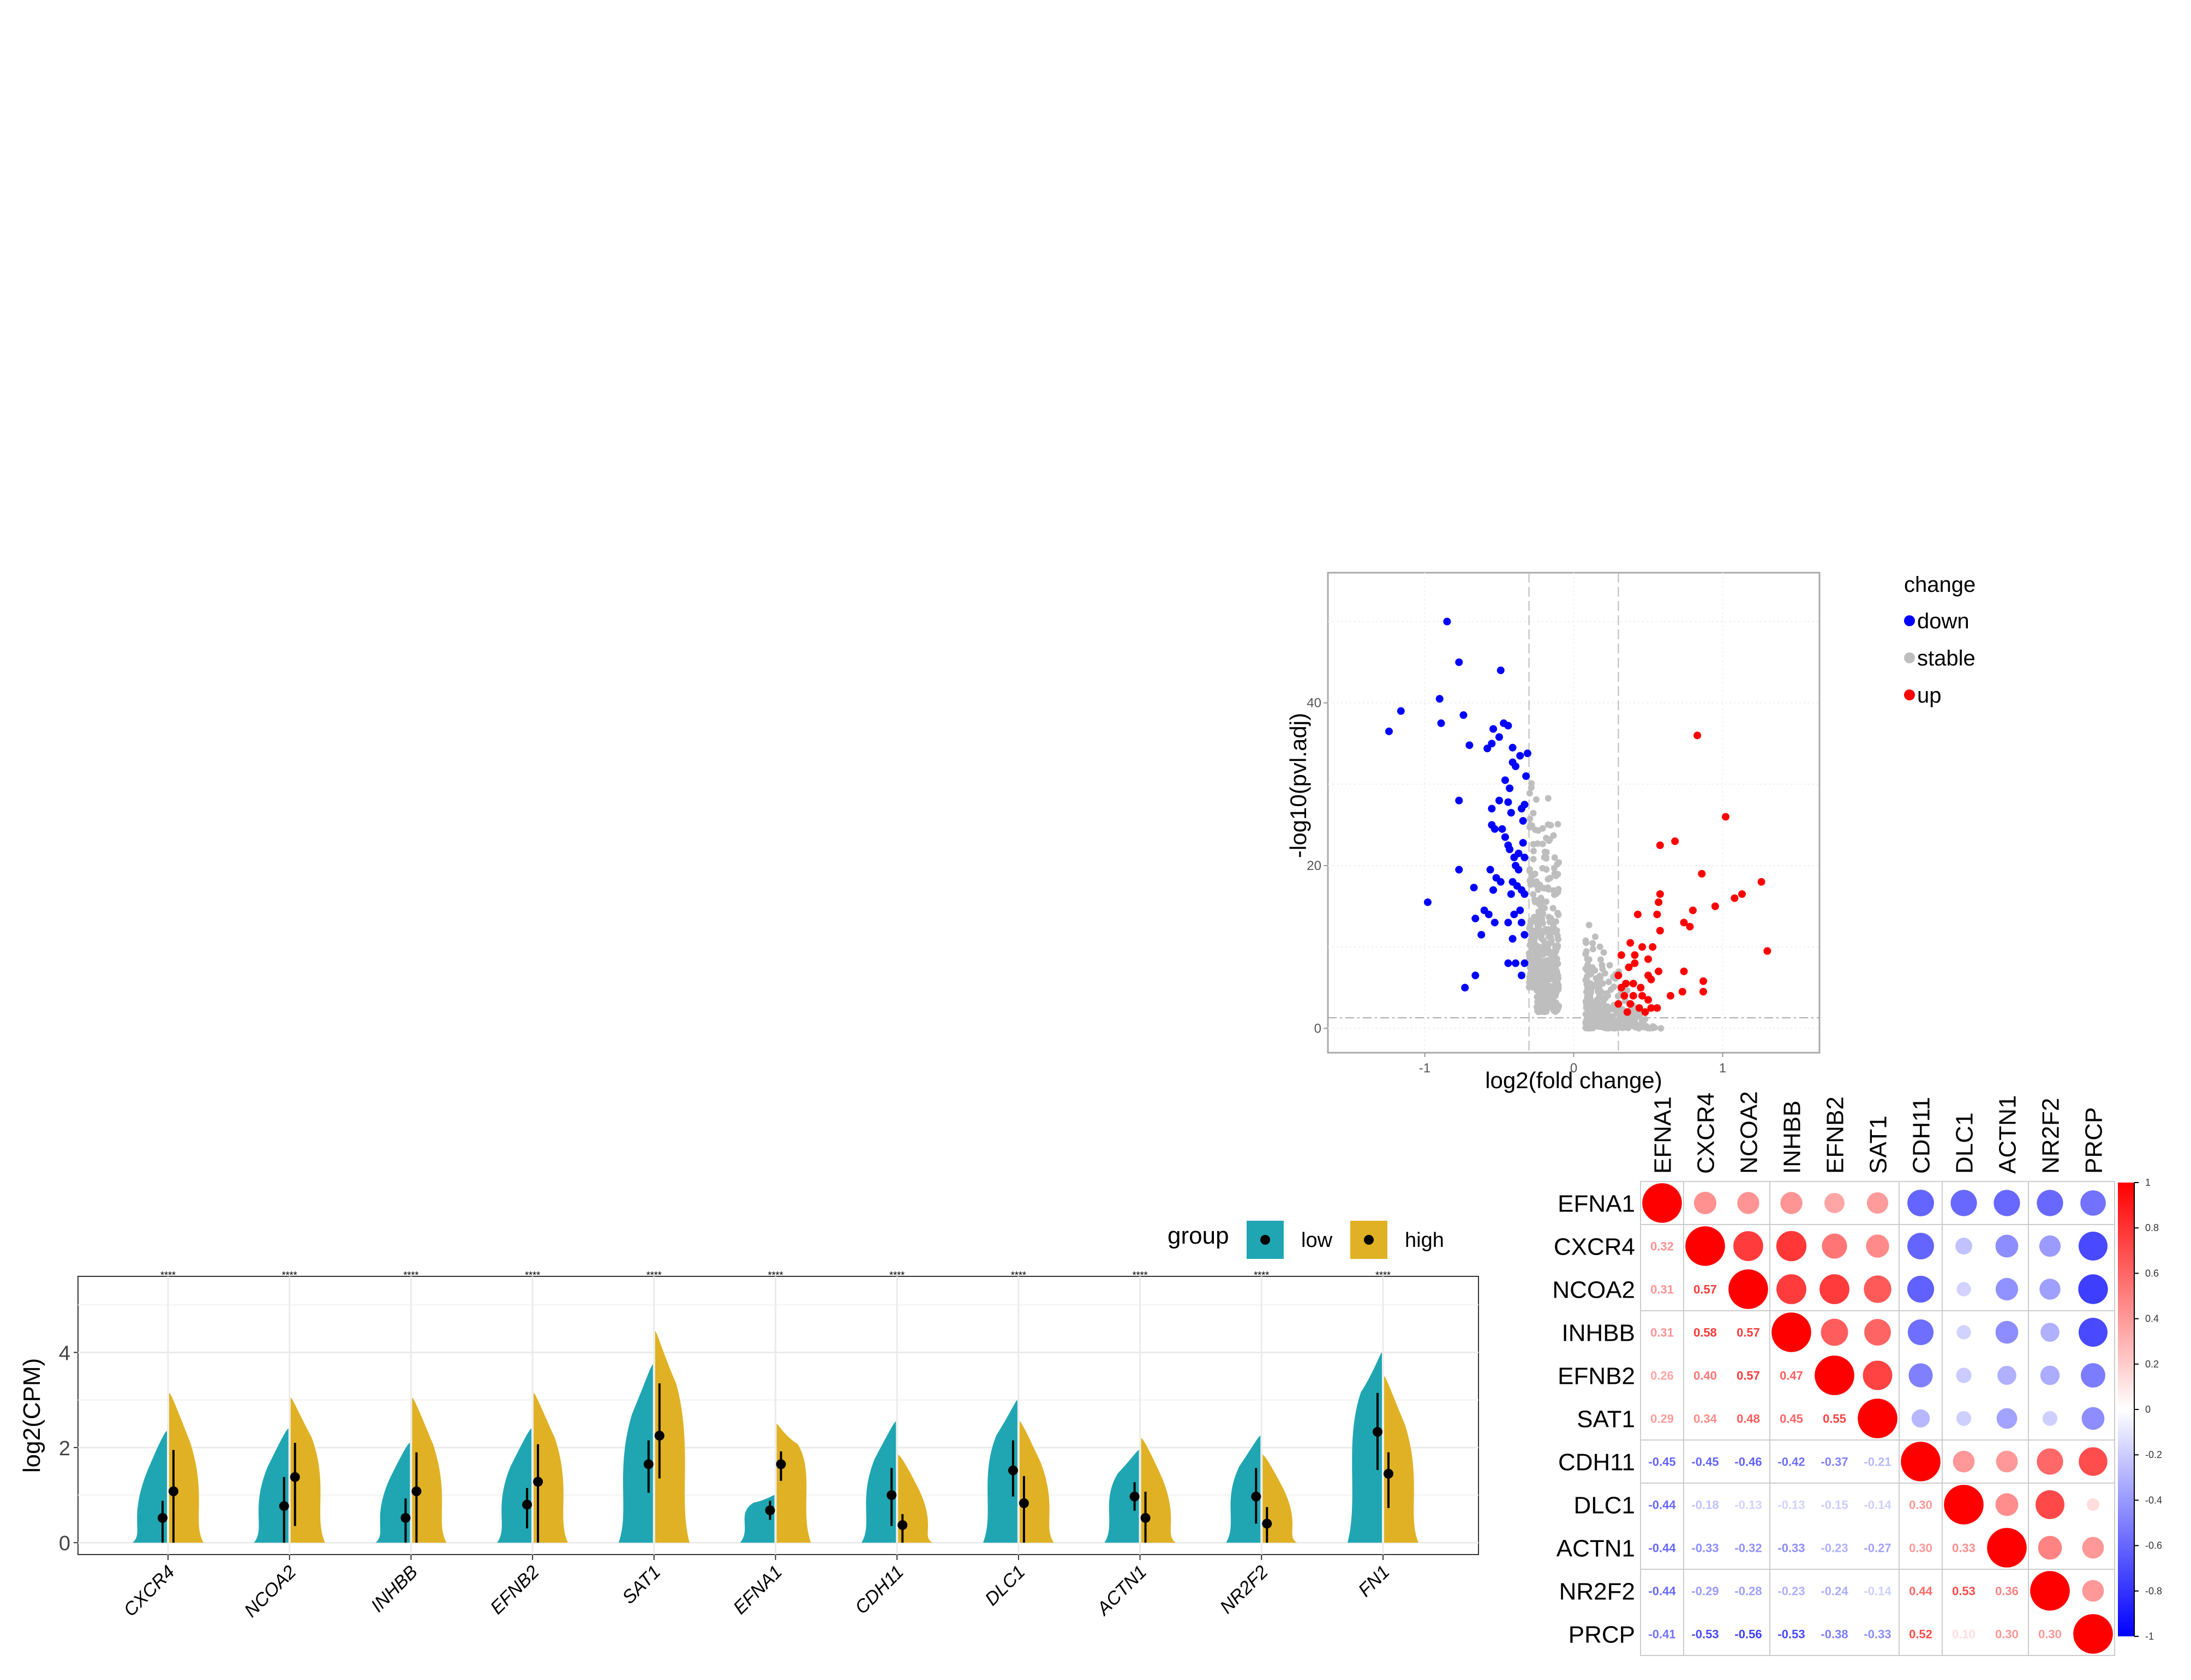 This screenshot has height=1680, width=2191. I want to click on legend-label: up, so click(1930, 695).